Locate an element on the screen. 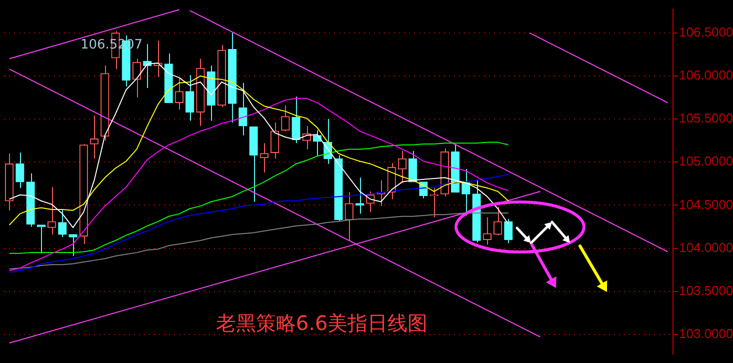  y-tick-label: 103.5000 is located at coordinates (706, 290).